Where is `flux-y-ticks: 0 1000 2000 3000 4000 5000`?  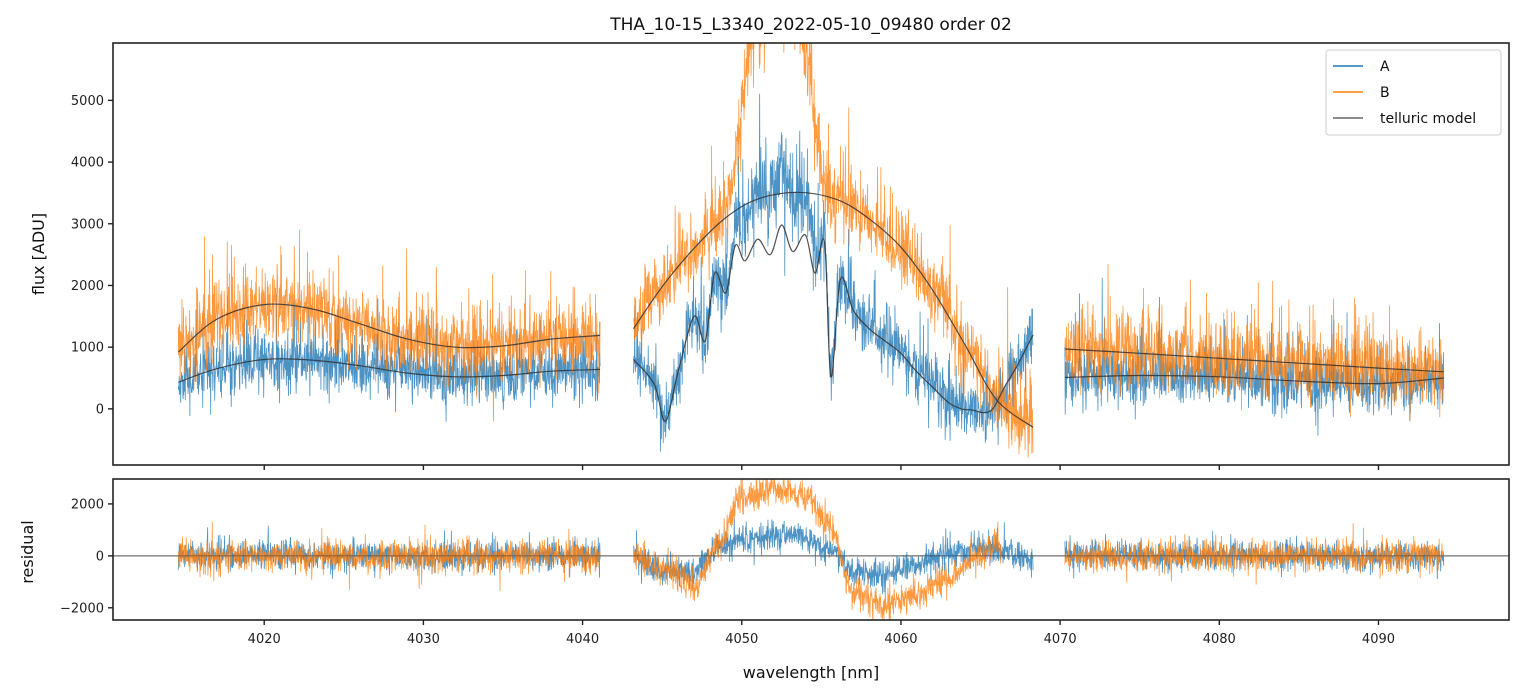 flux-y-ticks: 0 1000 2000 3000 4000 5000 is located at coordinates (92, 255).